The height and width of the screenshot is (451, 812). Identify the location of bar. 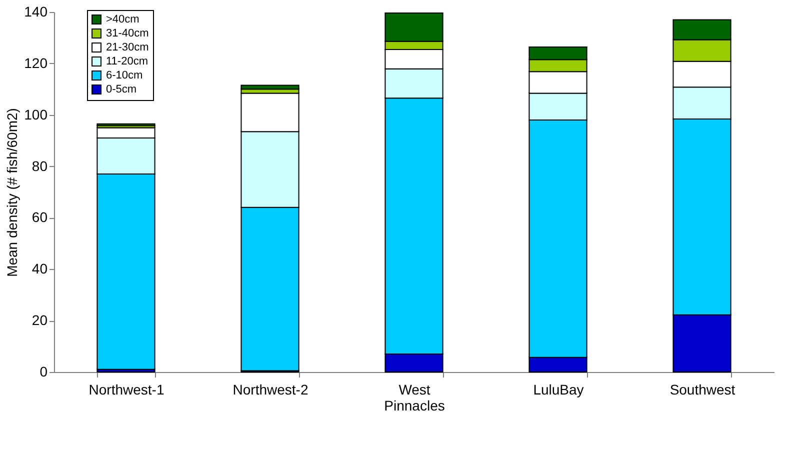
(270, 87).